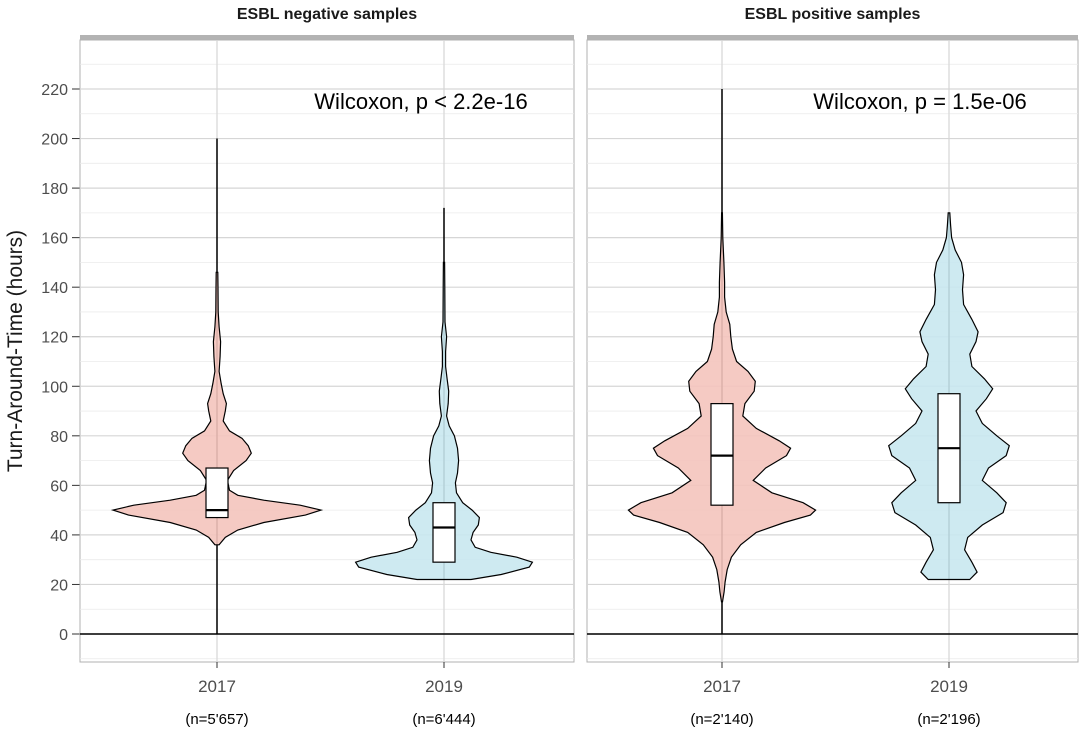 Image resolution: width=1084 pixels, height=737 pixels. Describe the element at coordinates (54, 140) in the screenshot. I see `y-tick-label-200: 200` at that location.